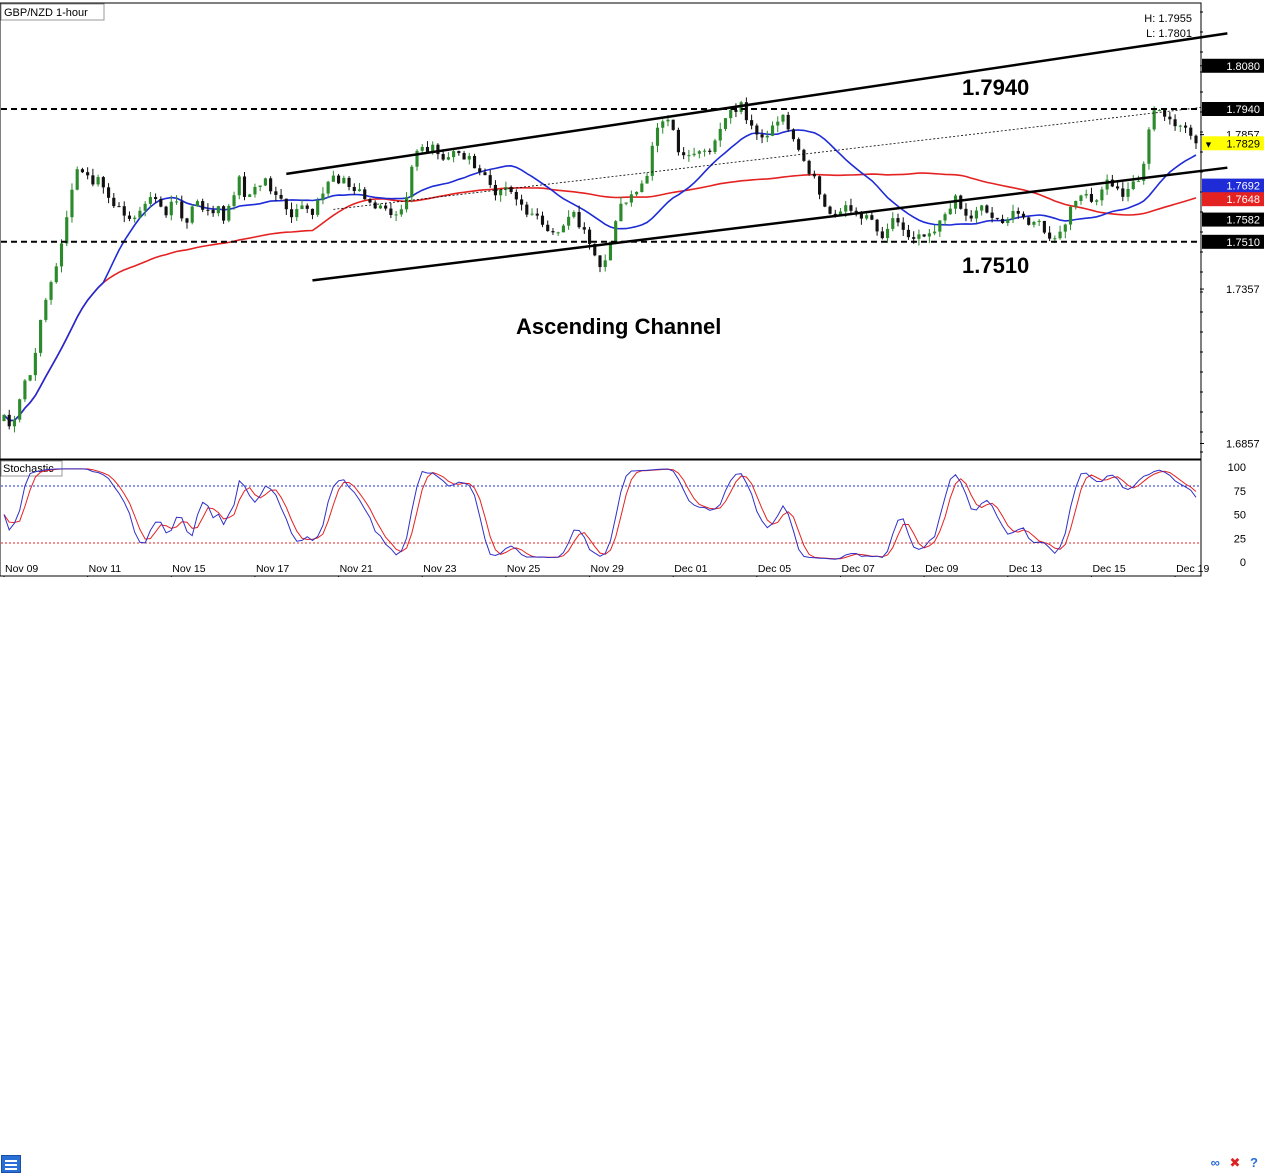 The width and height of the screenshot is (1265, 1173). I want to click on time-axis-date-label: Nov 21, so click(356, 569).